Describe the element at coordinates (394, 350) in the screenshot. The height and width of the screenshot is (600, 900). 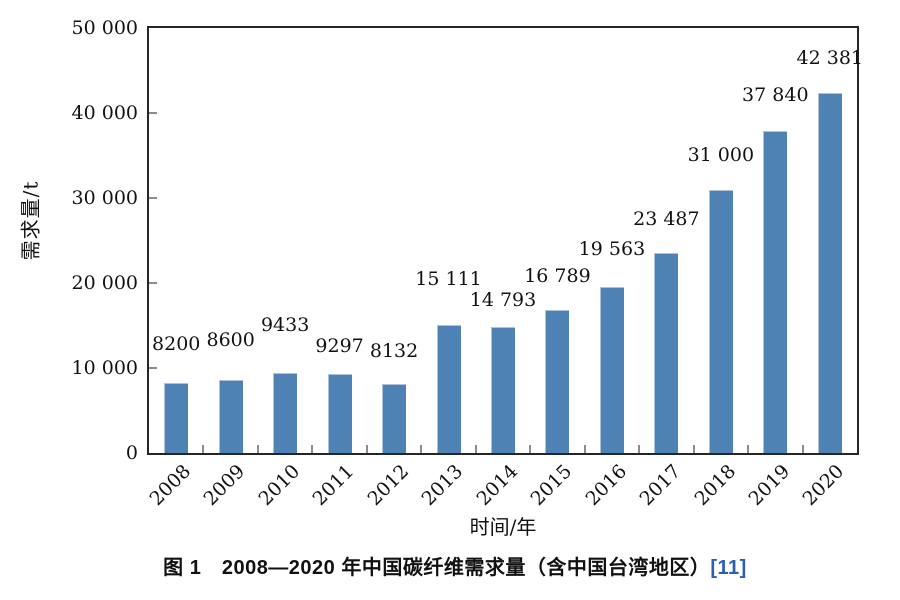
I see `bar-value-label: 8132` at that location.